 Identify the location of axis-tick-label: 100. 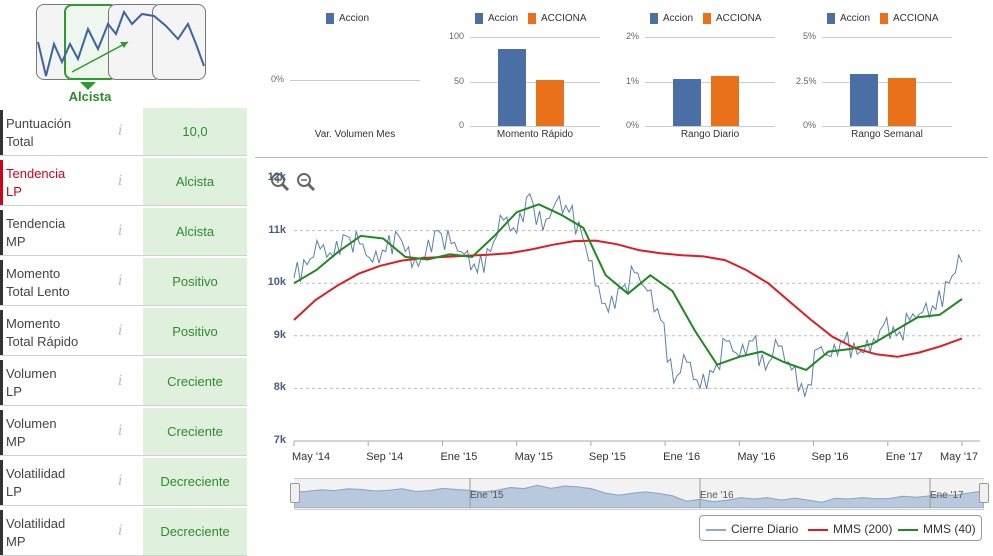
(456, 36).